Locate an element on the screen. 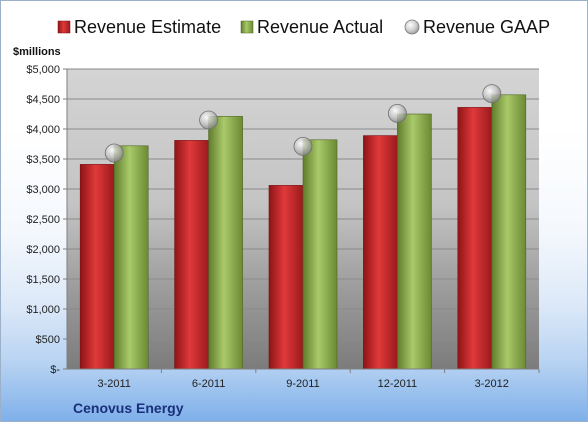 The height and width of the screenshot is (422, 588). x-tick-label: 6-2011 is located at coordinates (208, 384).